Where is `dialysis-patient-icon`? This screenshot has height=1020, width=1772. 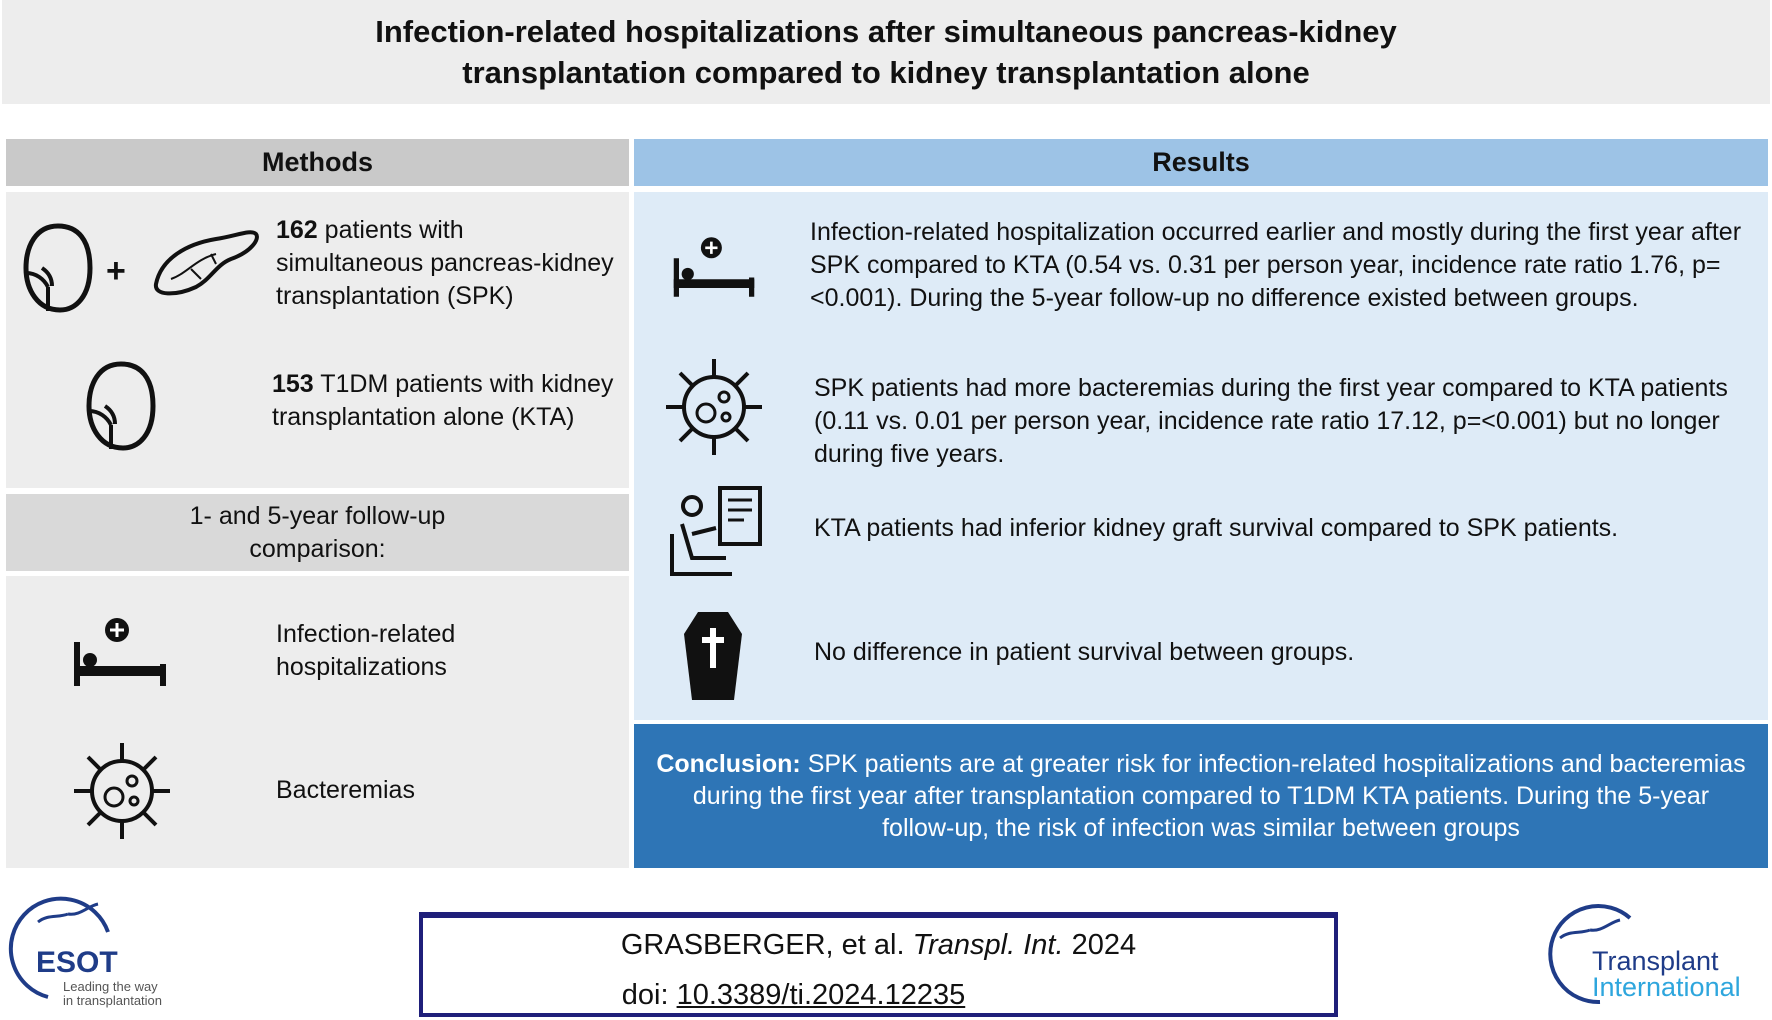 dialysis-patient-icon is located at coordinates (716, 531).